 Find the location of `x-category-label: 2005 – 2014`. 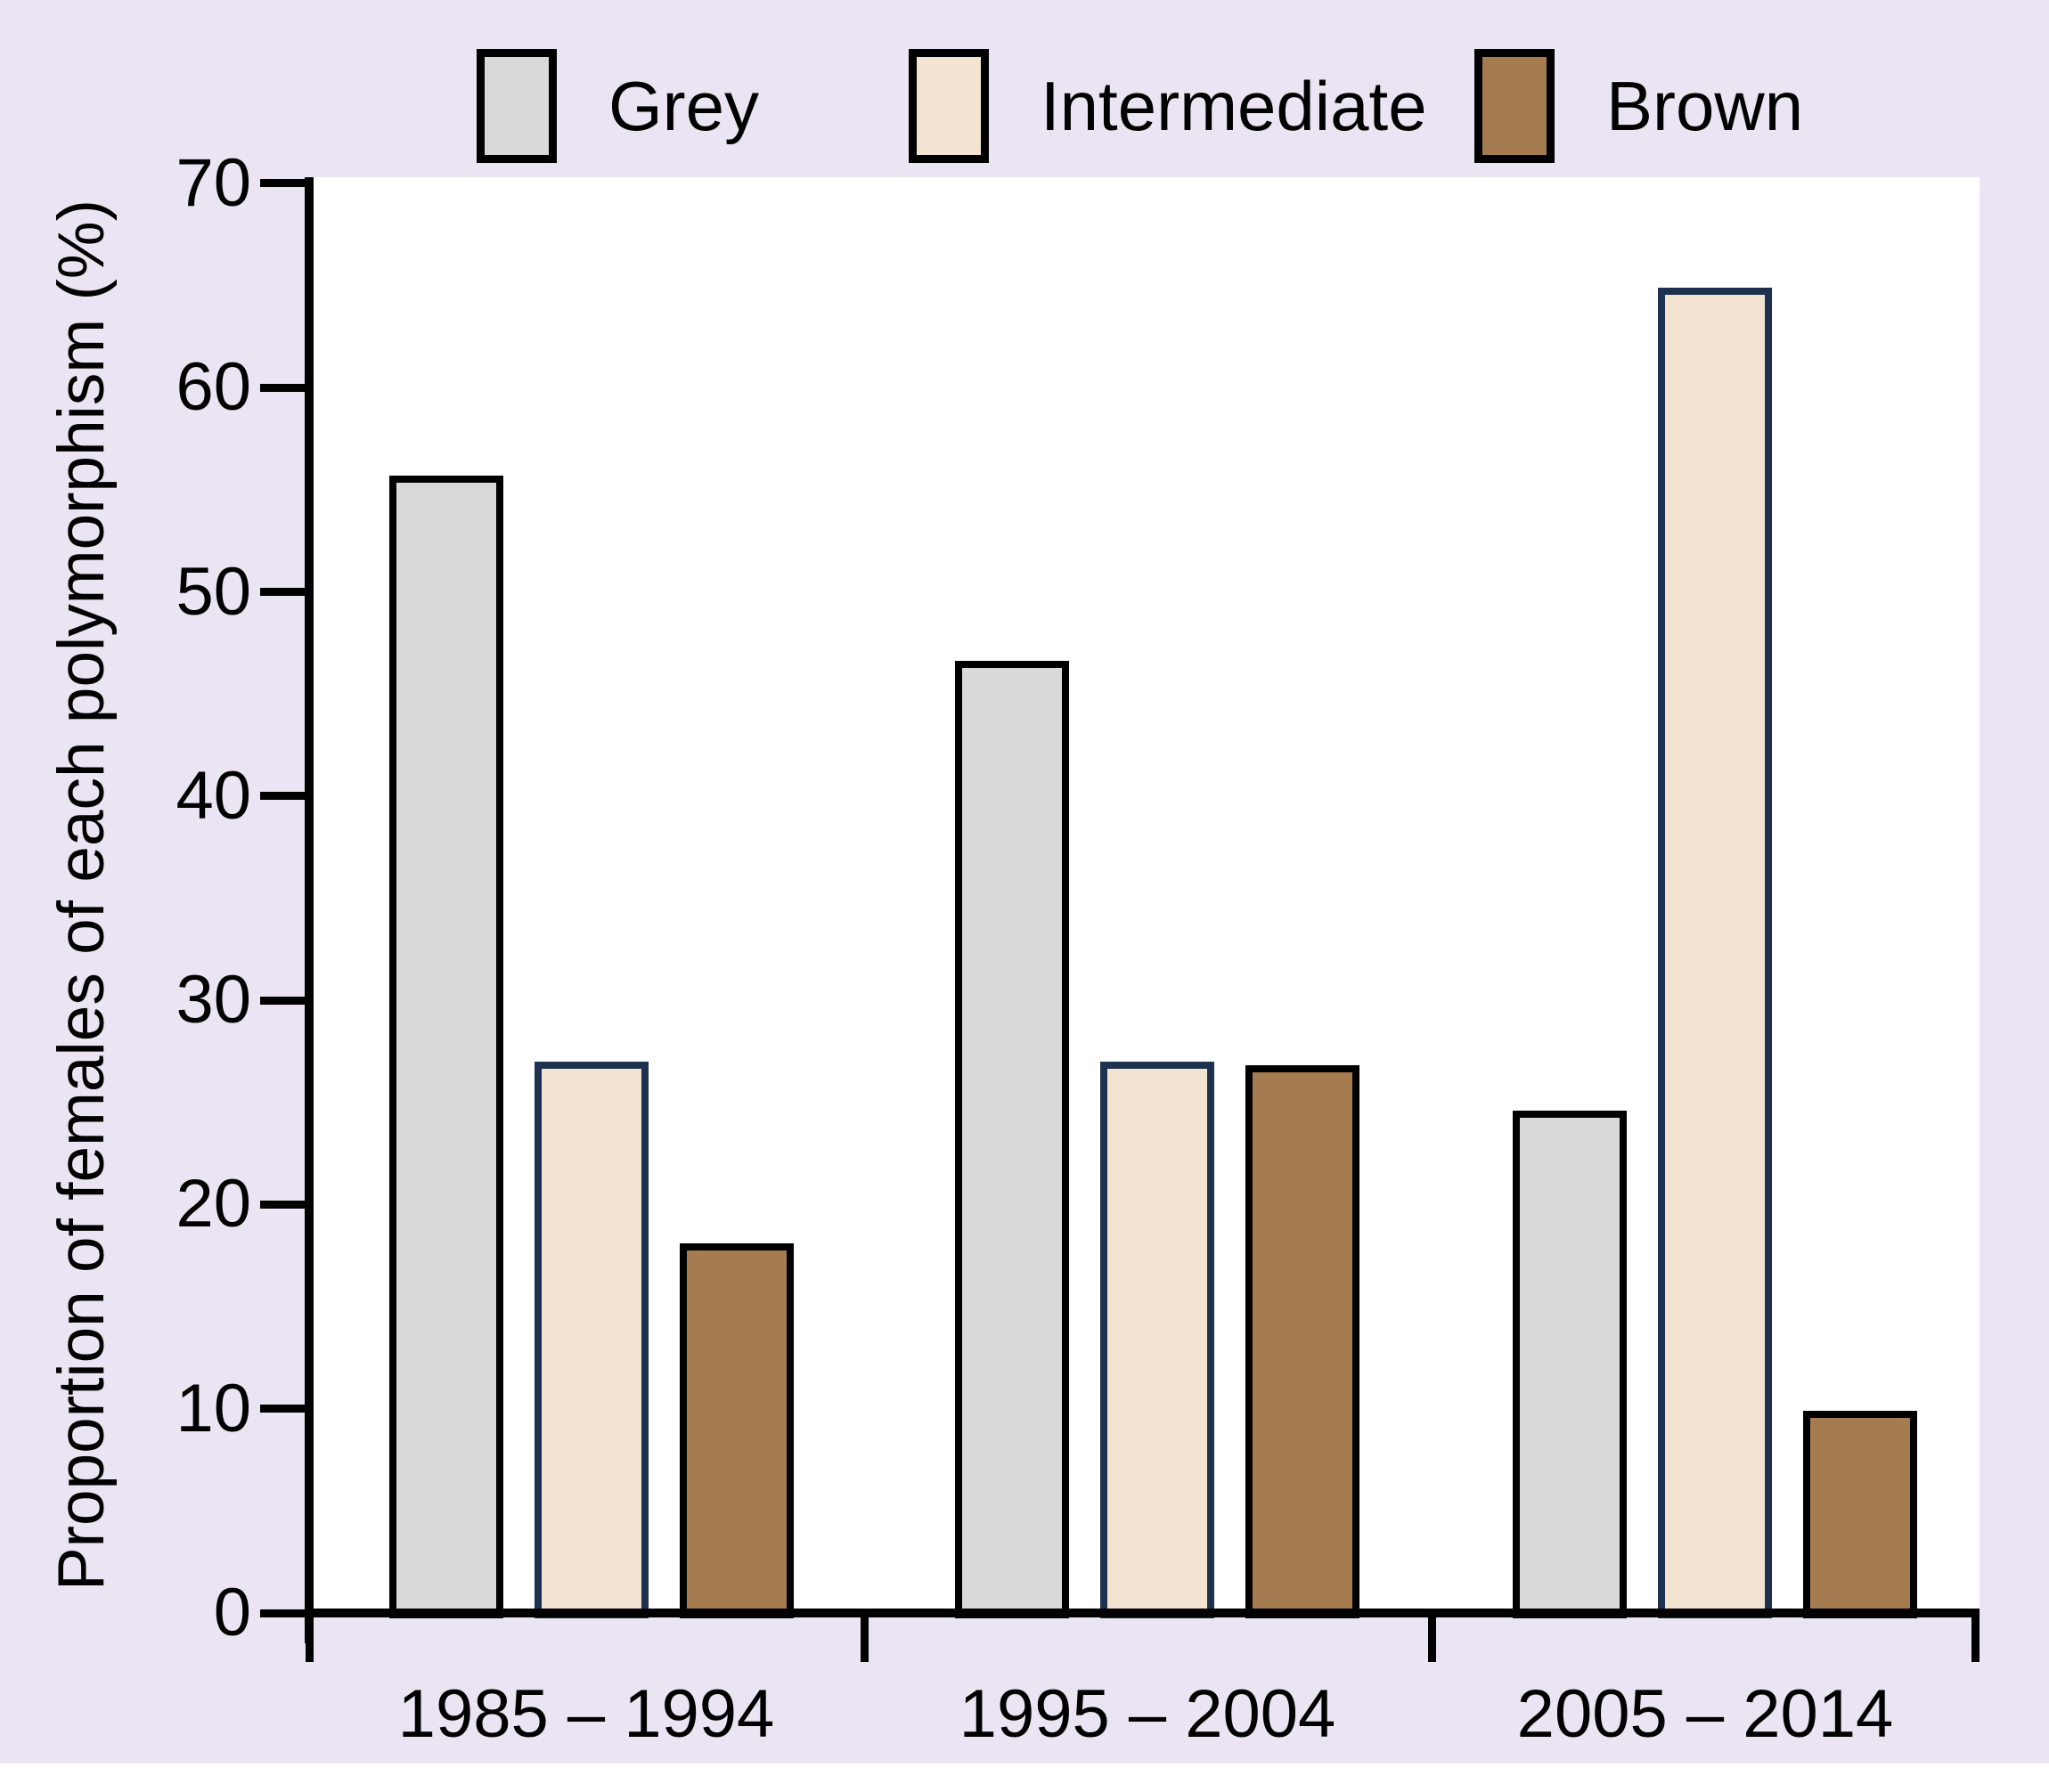

x-category-label: 2005 – 2014 is located at coordinates (1705, 1714).